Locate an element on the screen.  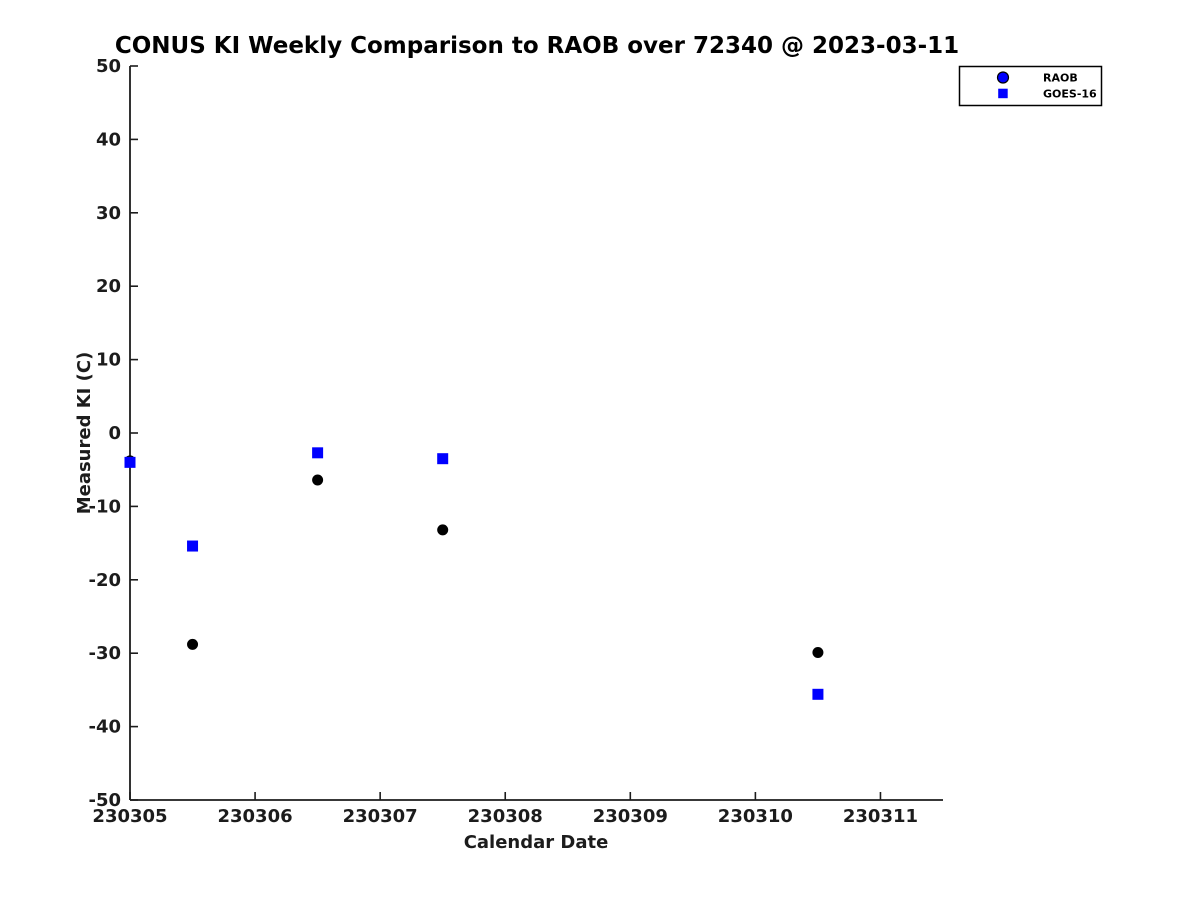
y-tick-label: 40 is located at coordinates (108, 139).